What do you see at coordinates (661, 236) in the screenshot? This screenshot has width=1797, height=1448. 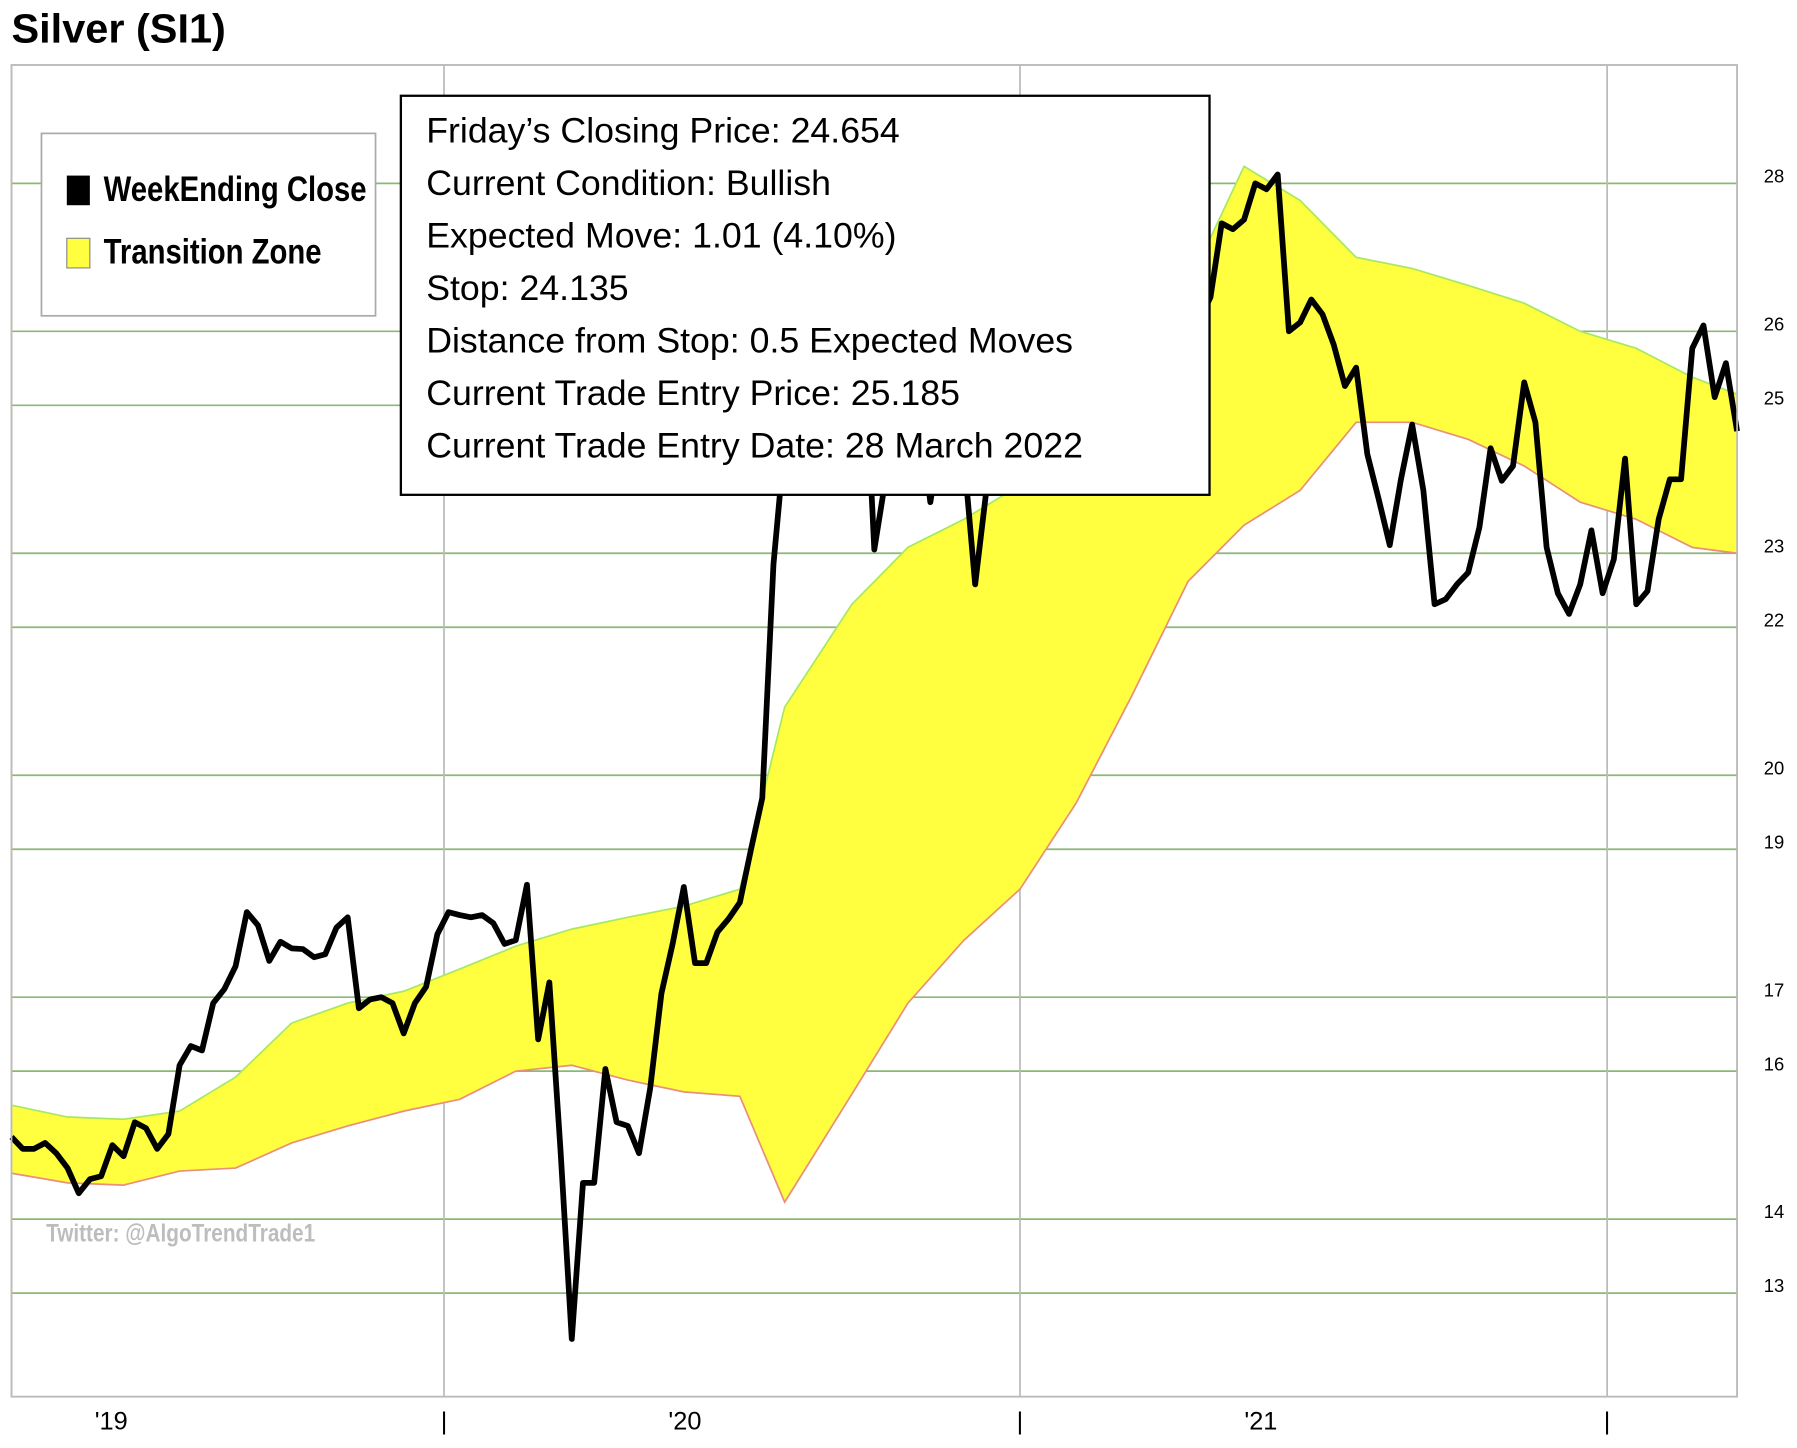 I see `info-line: Expected Move: 1.01 (4.10%)` at bounding box center [661, 236].